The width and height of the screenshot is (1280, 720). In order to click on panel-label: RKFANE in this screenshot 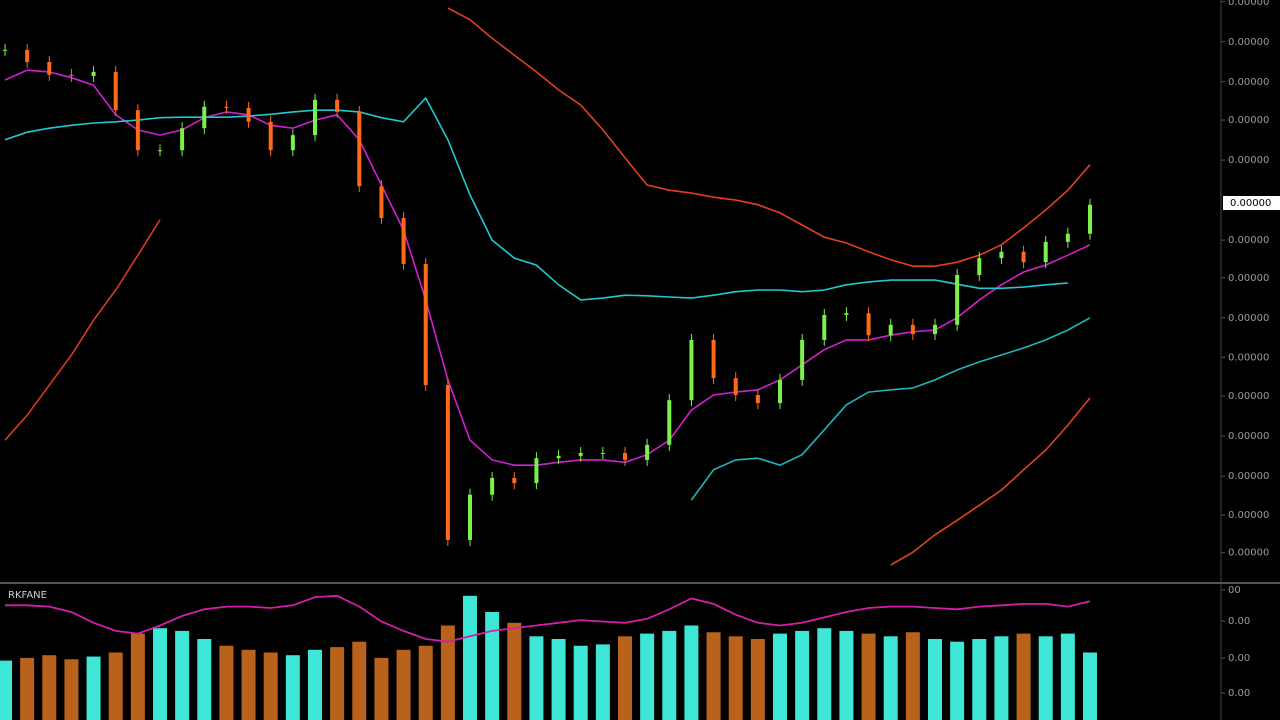, I will do `click(27, 595)`.